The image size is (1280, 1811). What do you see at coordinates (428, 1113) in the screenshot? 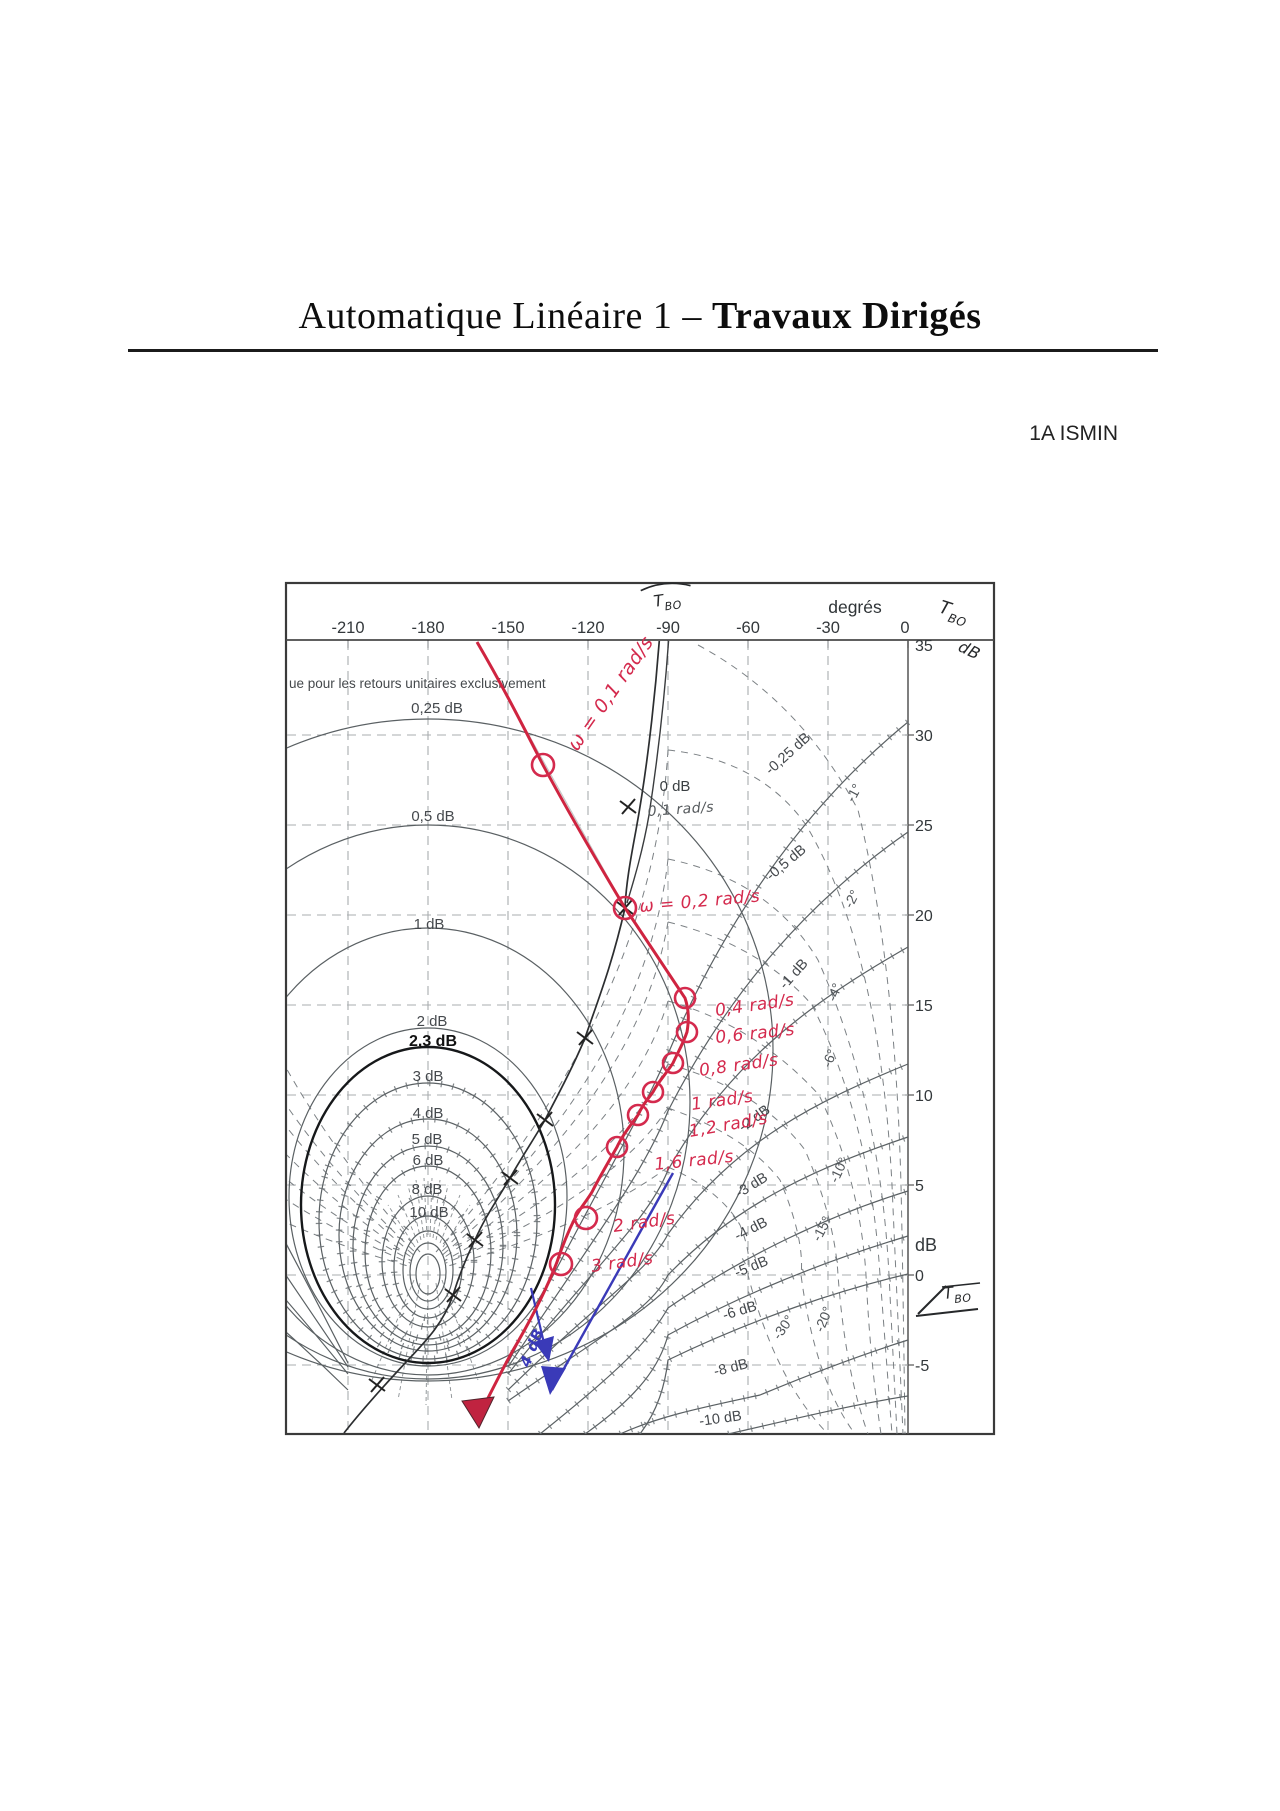
I see `m-pos-label: 4 dB` at bounding box center [428, 1113].